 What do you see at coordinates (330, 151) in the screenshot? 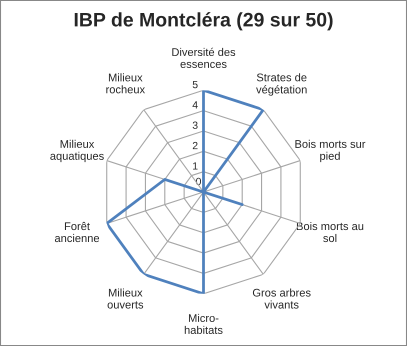
I see `spoke-label: Bois morts sur pied` at bounding box center [330, 151].